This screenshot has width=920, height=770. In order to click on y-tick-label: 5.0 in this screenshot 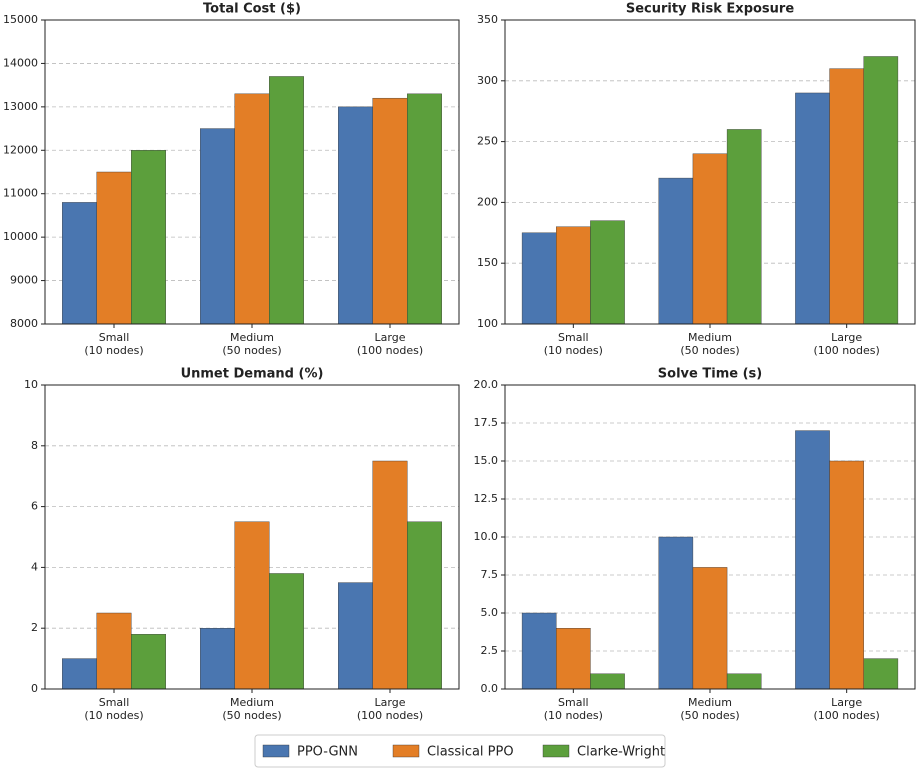, I will do `click(490, 612)`.